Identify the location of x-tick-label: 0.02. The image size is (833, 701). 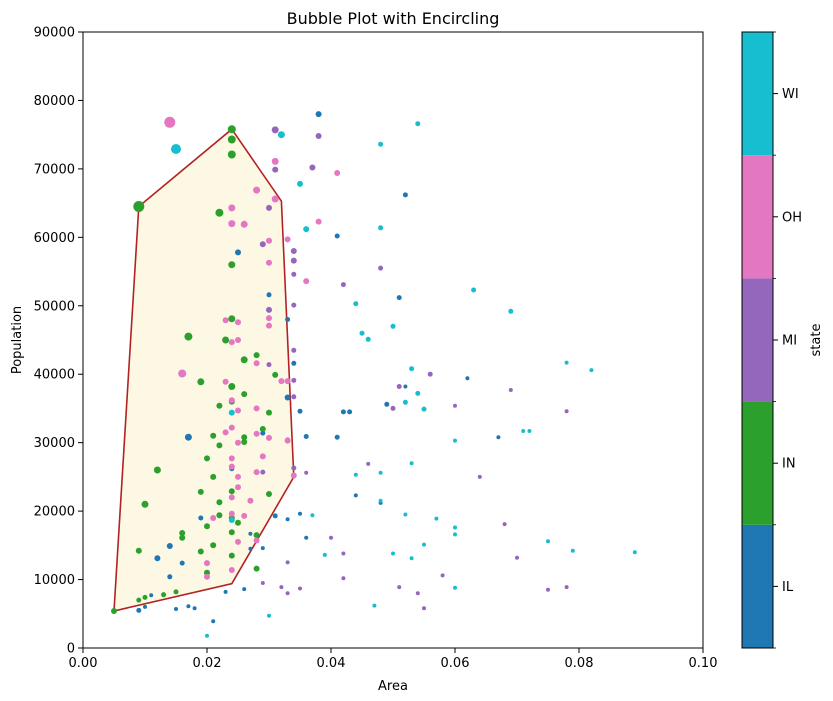
(207, 663).